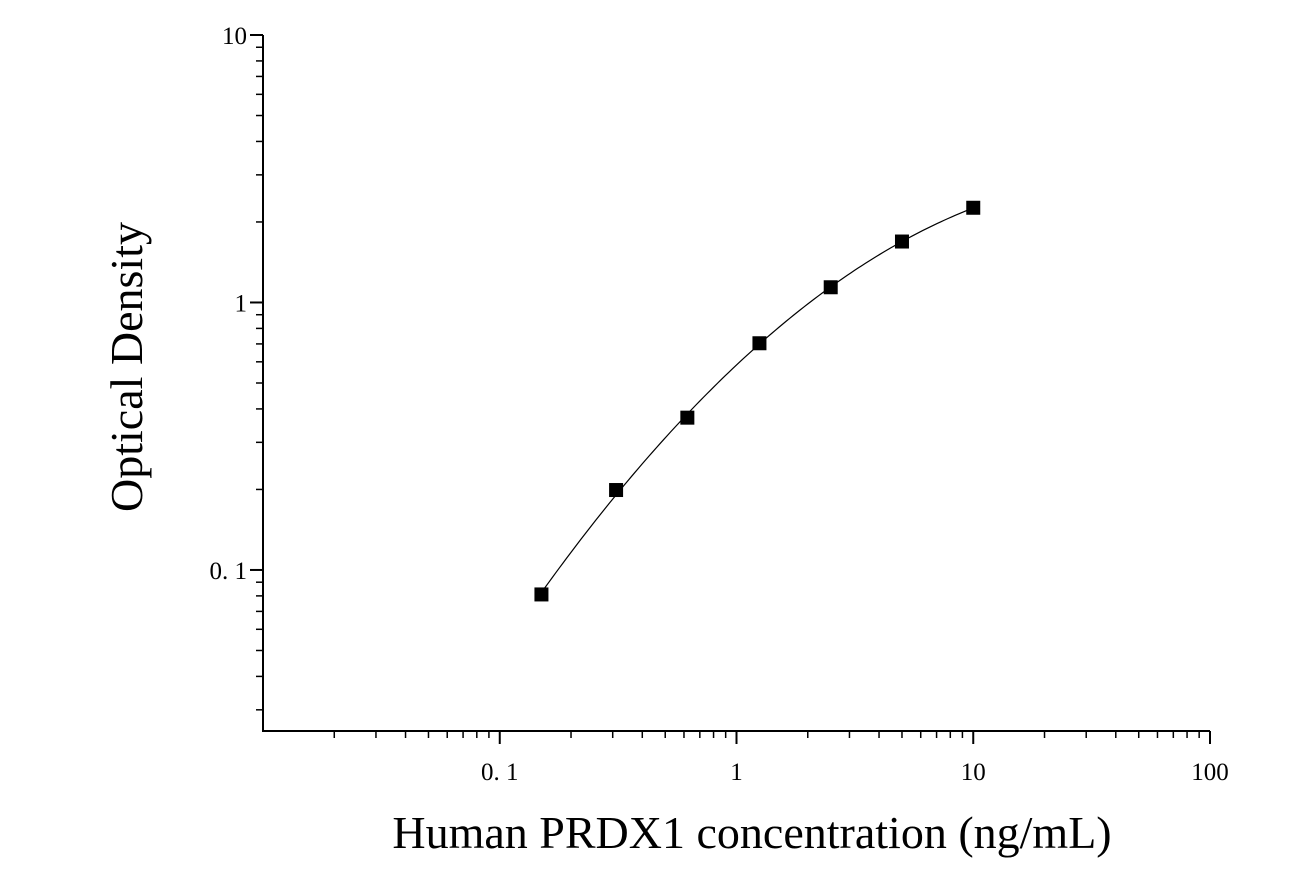 This screenshot has height=875, width=1310. I want to click on fit-curve, so click(757, 400).